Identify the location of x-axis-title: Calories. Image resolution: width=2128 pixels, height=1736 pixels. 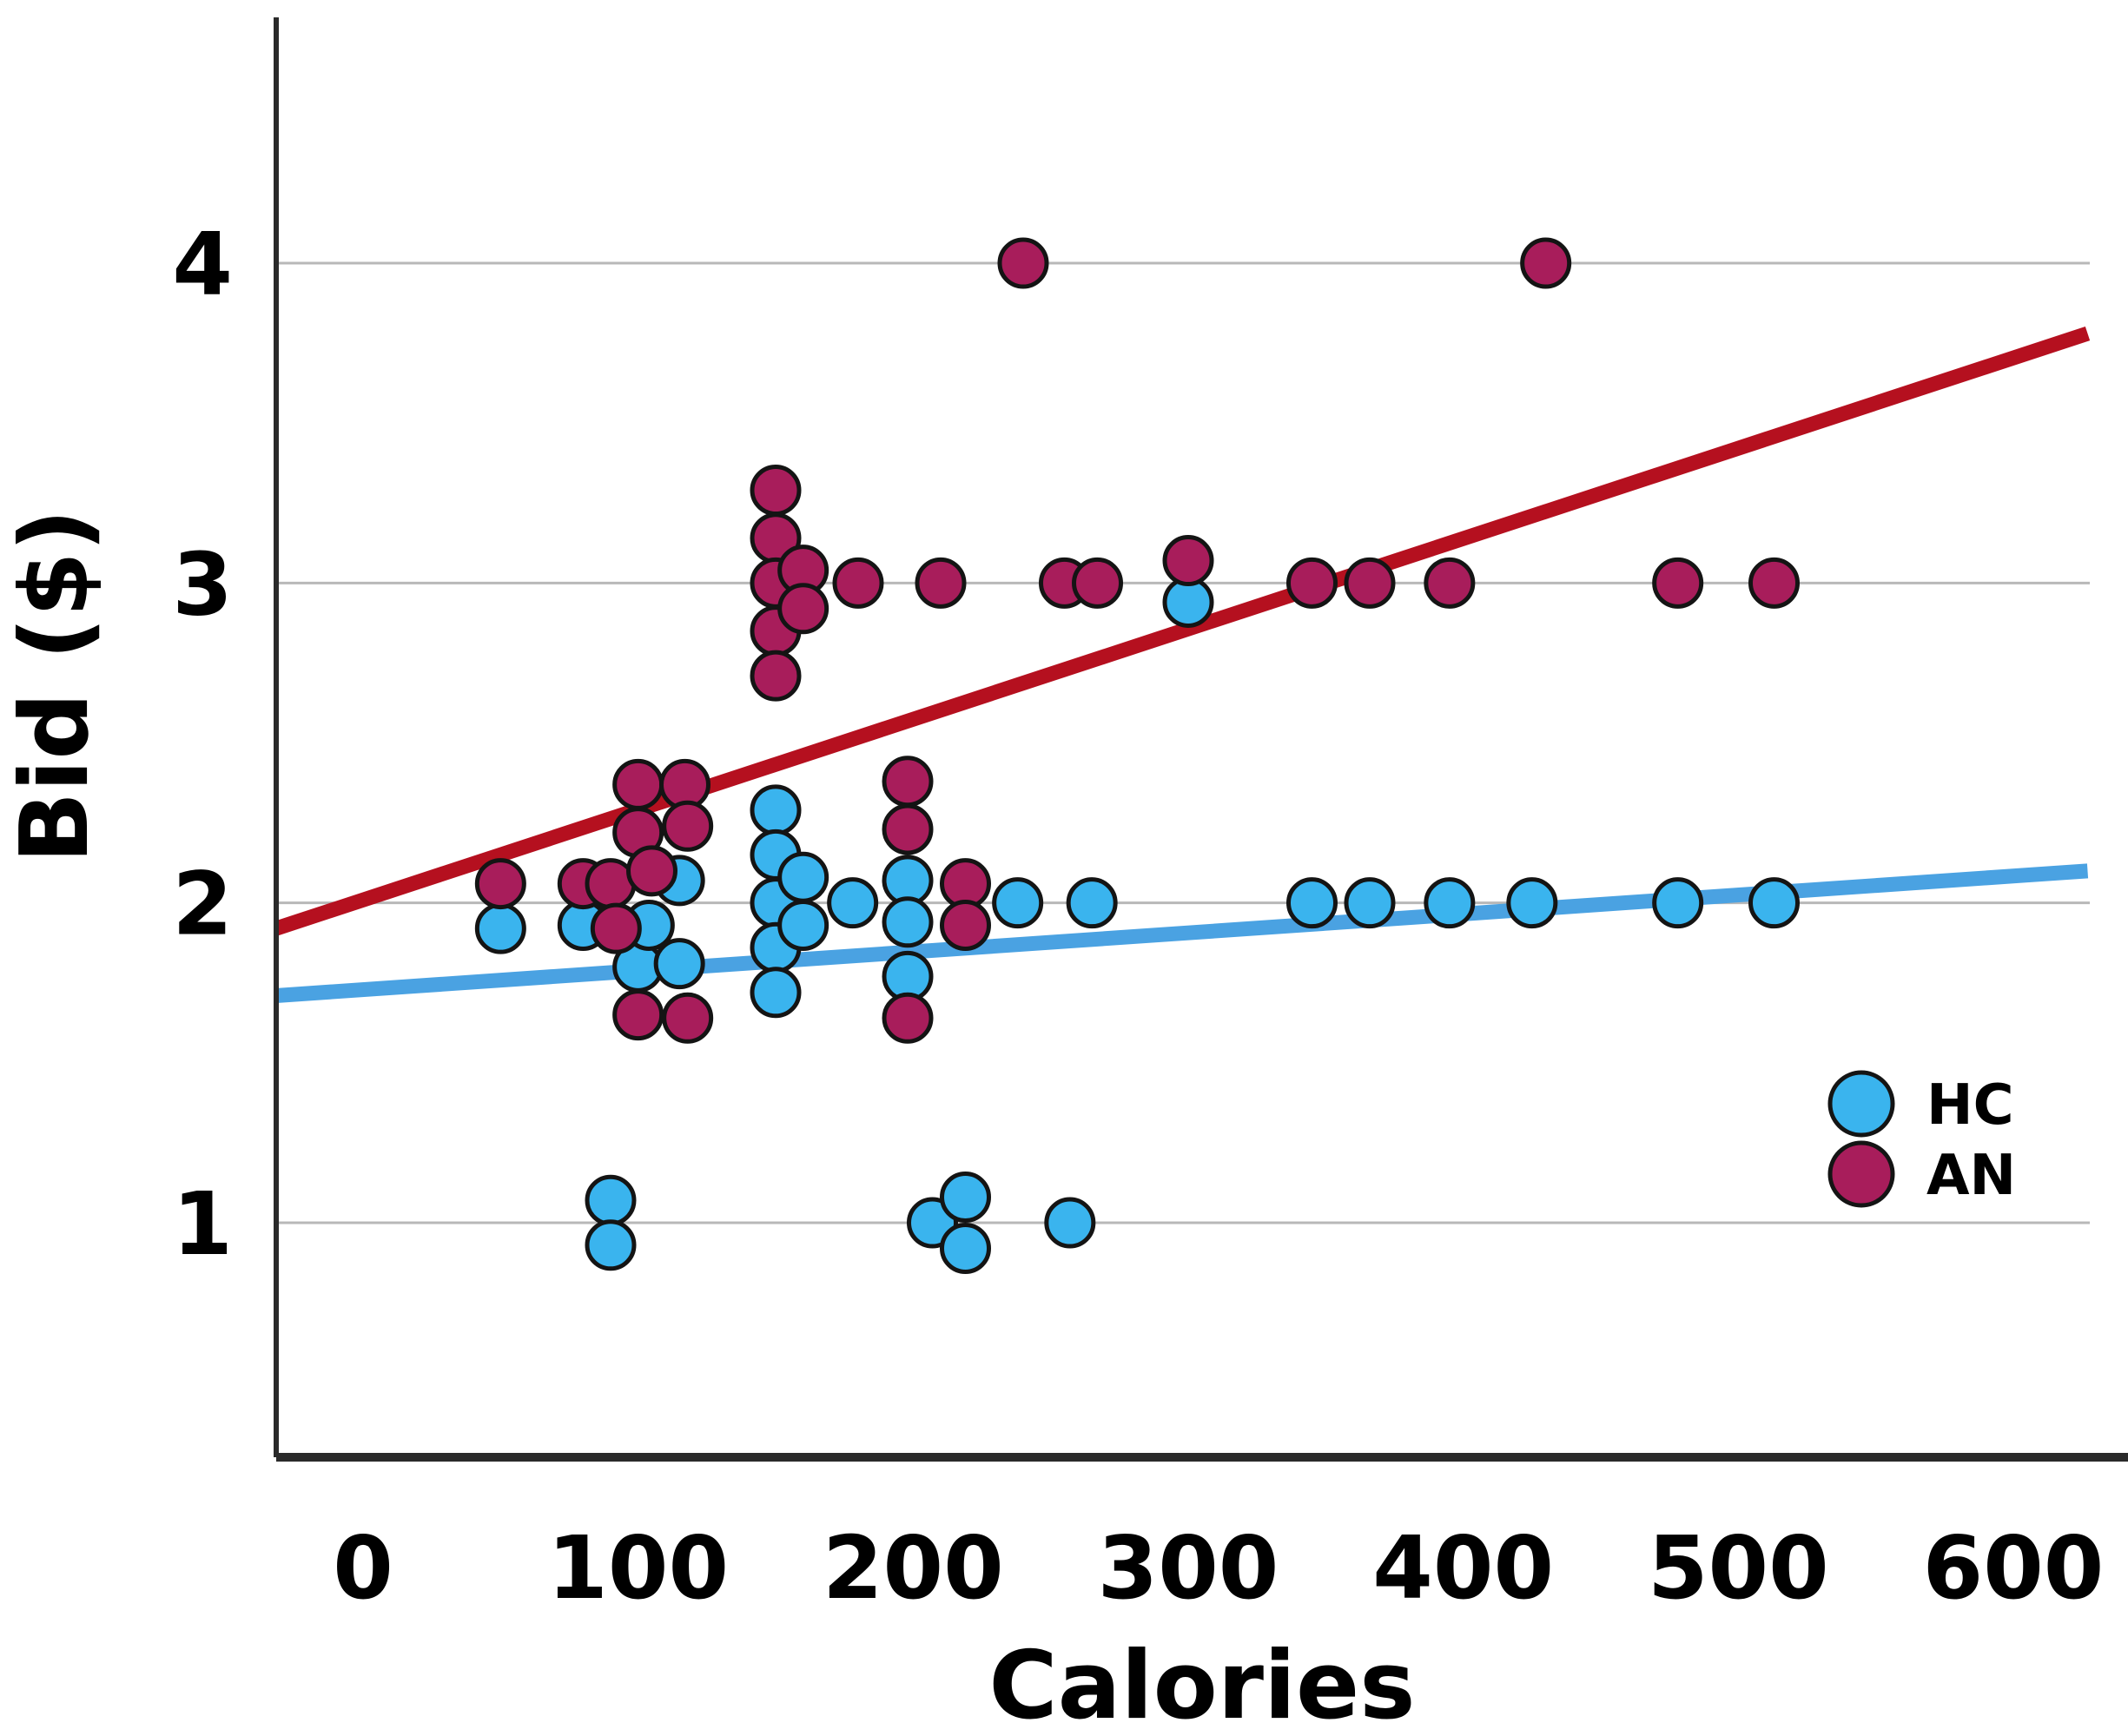
(1201, 1684).